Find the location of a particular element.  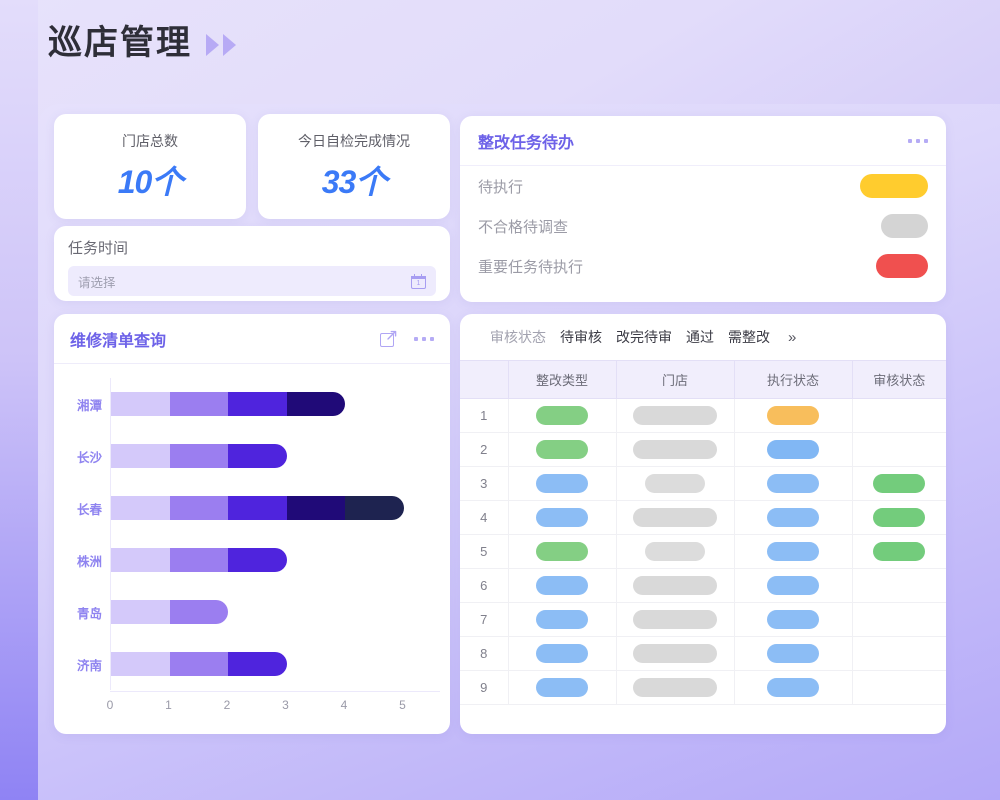

chart-bar-row: 湘潭 is located at coordinates (252, 404).